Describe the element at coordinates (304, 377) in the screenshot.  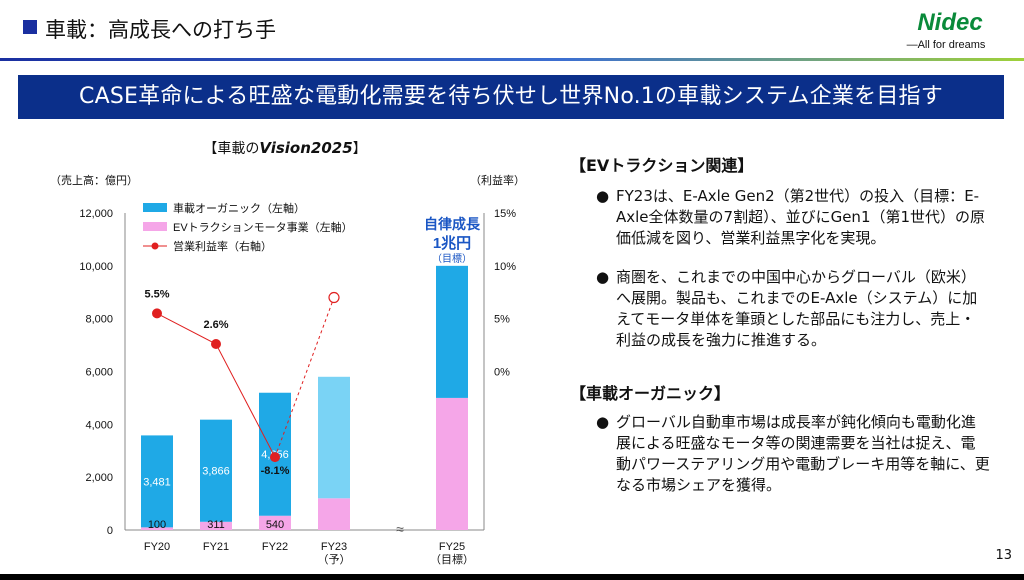
I see `margin-forecast-line` at that location.